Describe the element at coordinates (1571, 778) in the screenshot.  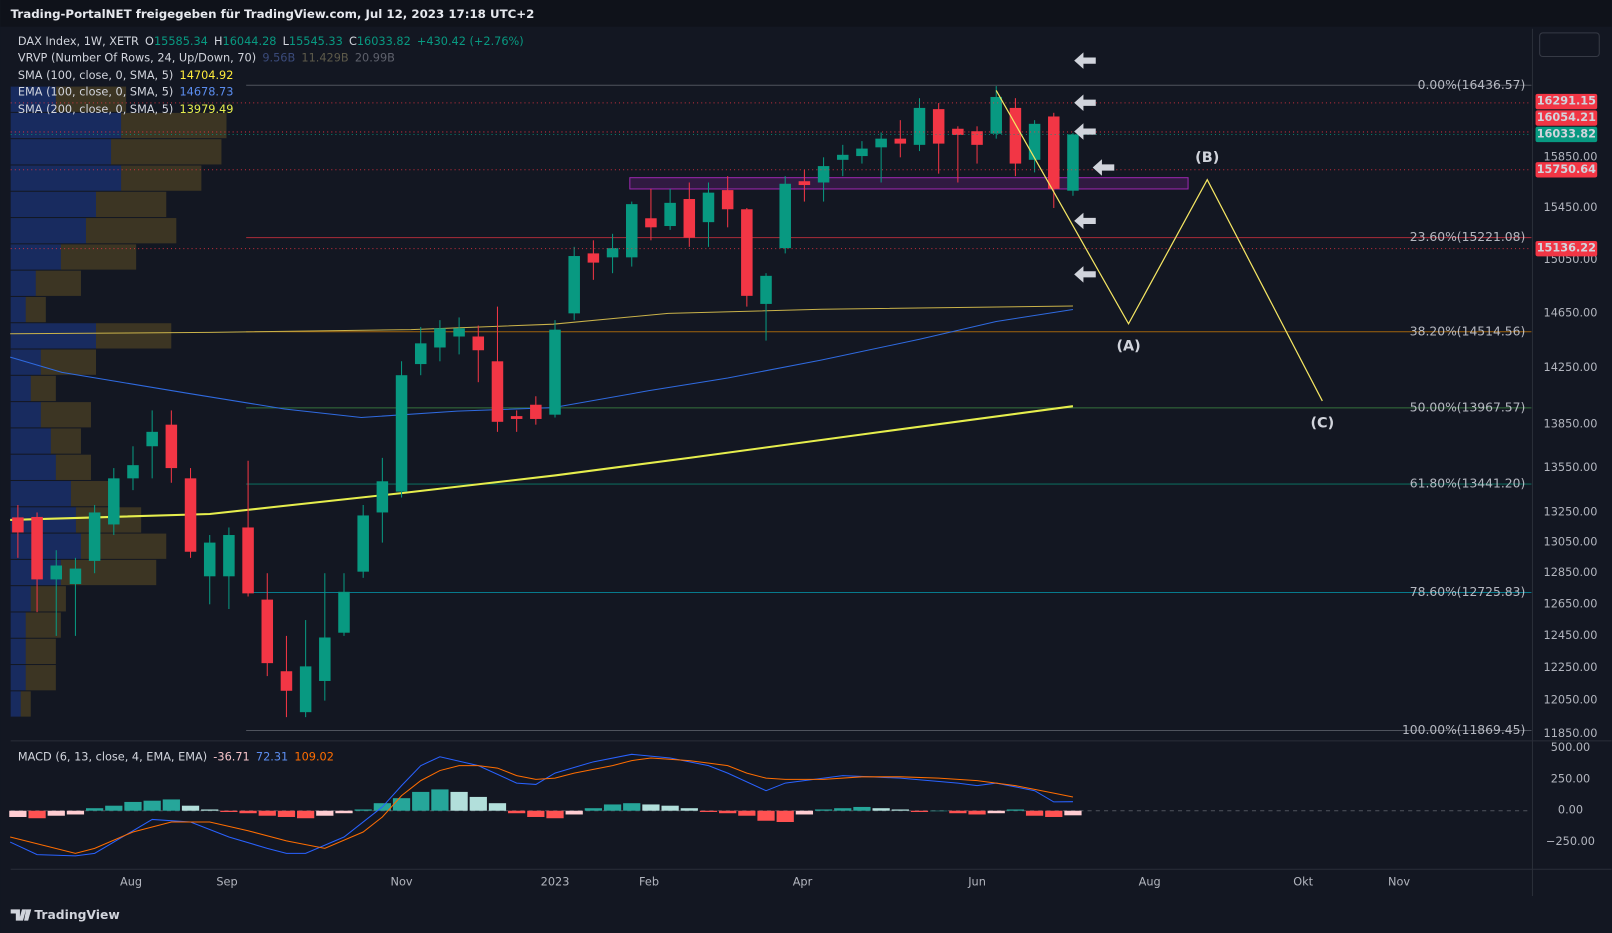
I see `macd-tick-label: 250.00` at that location.